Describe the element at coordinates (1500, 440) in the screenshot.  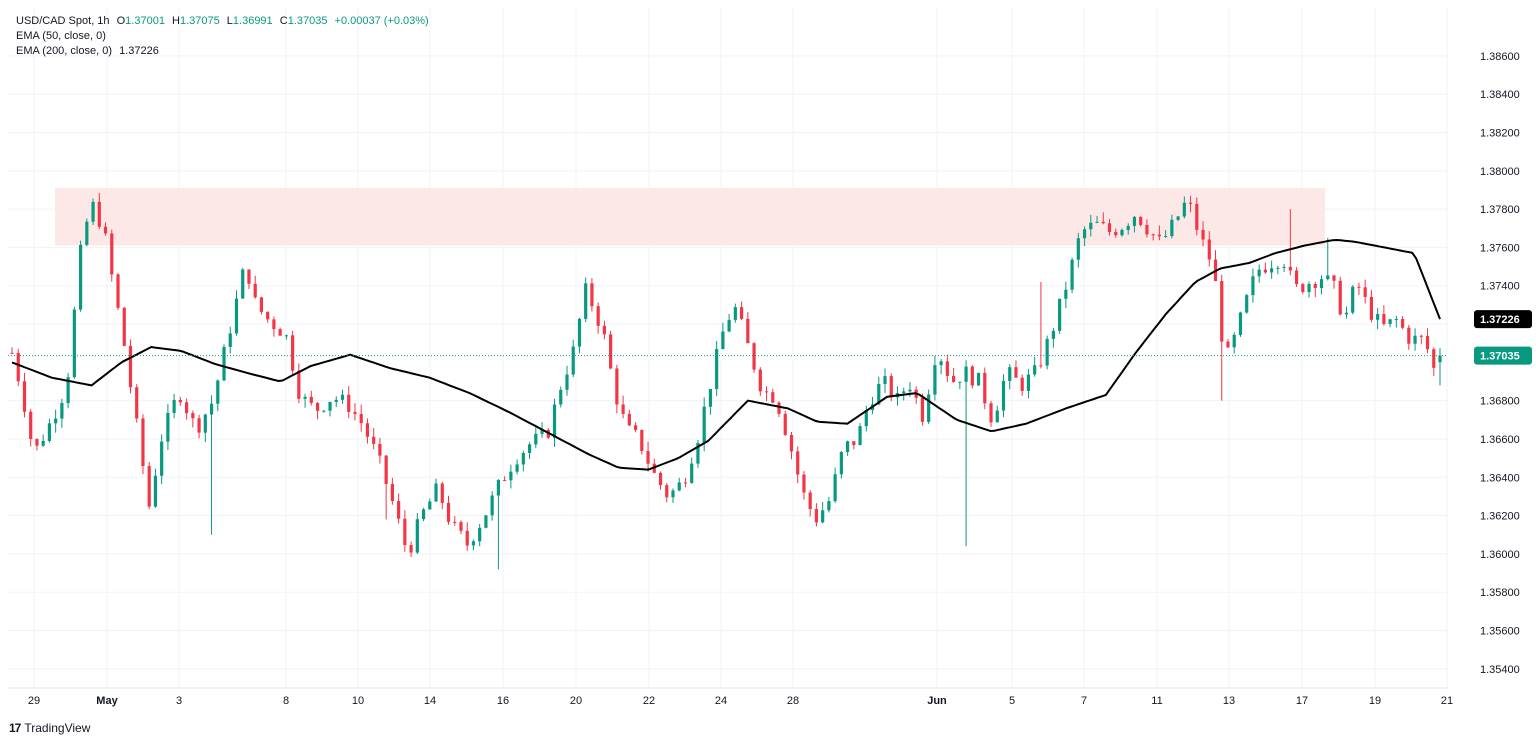
I see `price-tick-label: 1.36600` at that location.